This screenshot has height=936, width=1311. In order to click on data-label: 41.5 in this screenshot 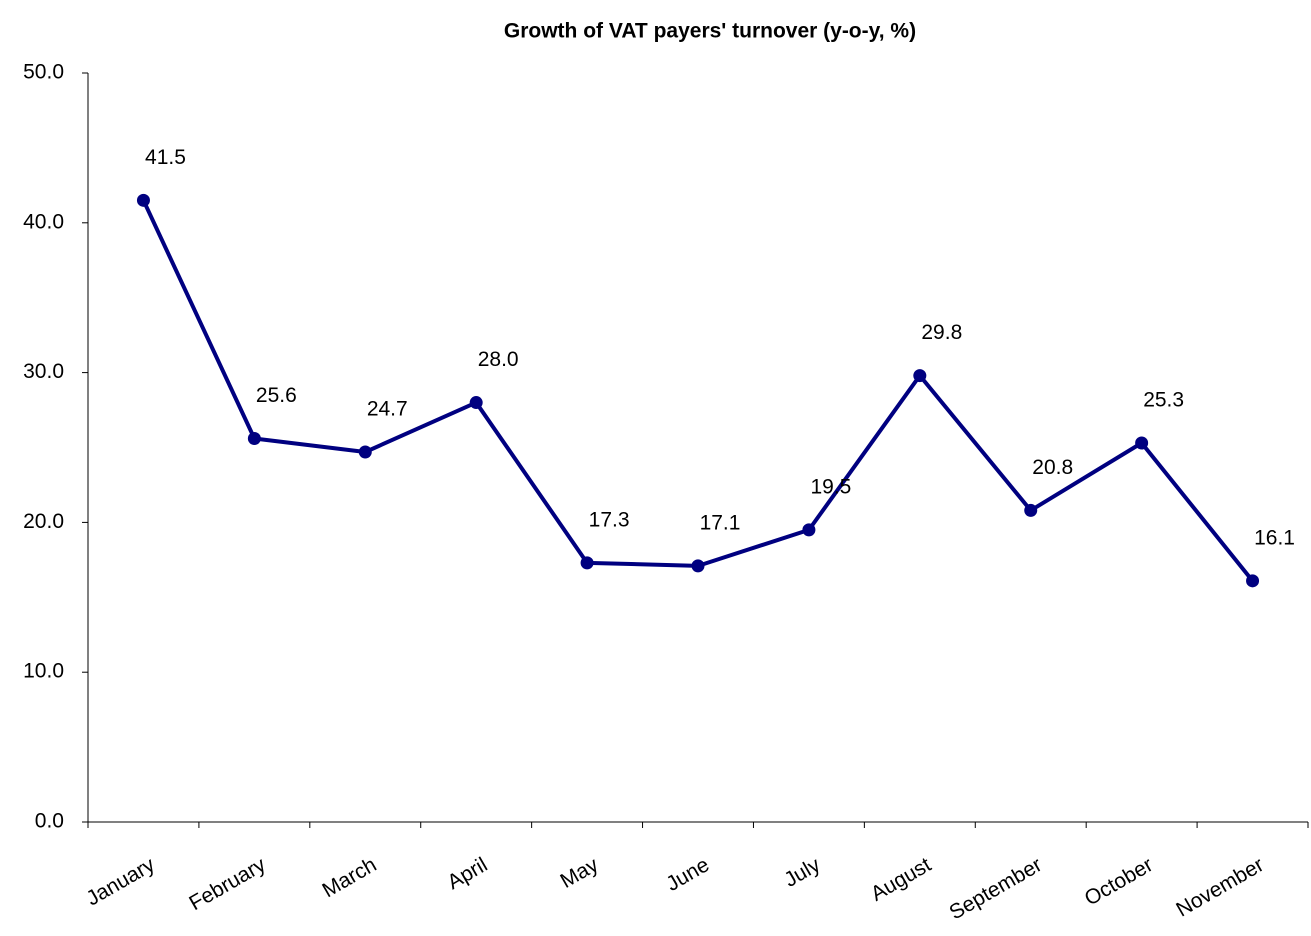, I will do `click(165, 157)`.